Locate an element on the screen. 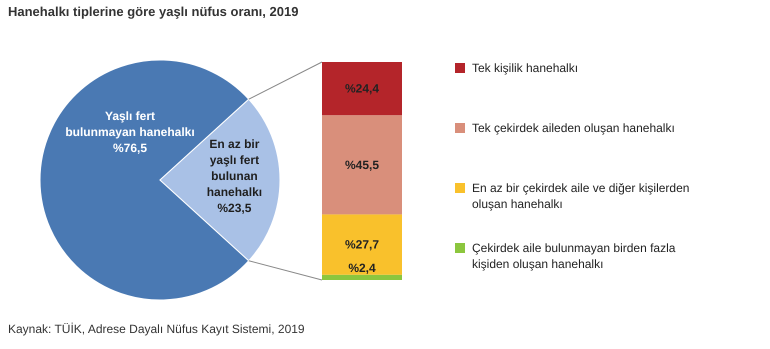 Image resolution: width=770 pixels, height=349 pixels. legend-label: Tek çekirdek aileden oluşan hanehalkı is located at coordinates (573, 128).